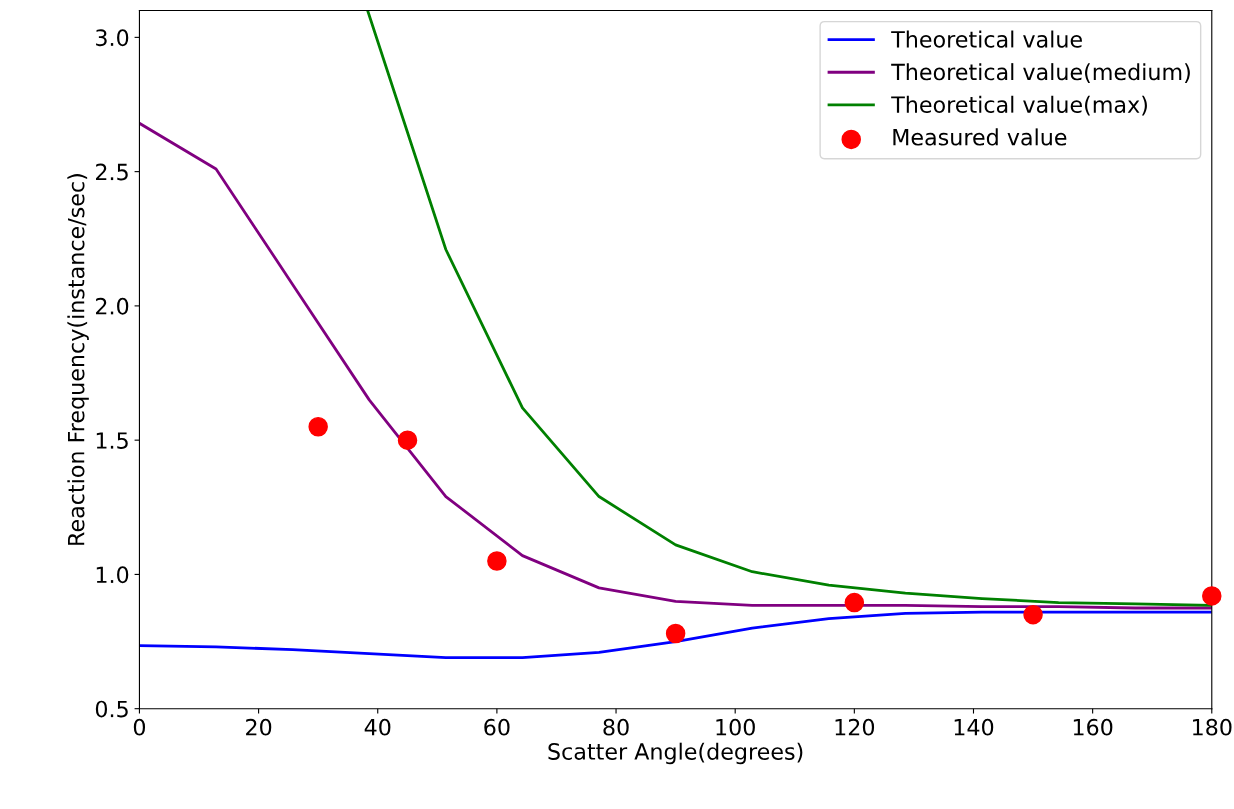 Image resolution: width=1234 pixels, height=809 pixels. What do you see at coordinates (986, 39) in the screenshot?
I see `legend-label: Theoretical value` at bounding box center [986, 39].